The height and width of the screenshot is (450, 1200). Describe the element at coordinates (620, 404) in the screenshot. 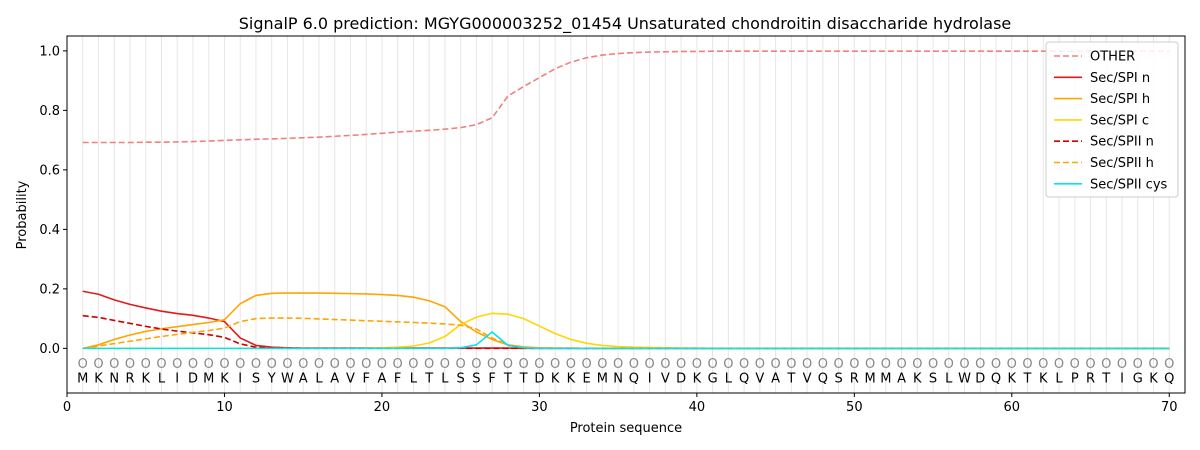

I see `x-axis-ticks: 0 10 20 30 40 50 60 70` at that location.